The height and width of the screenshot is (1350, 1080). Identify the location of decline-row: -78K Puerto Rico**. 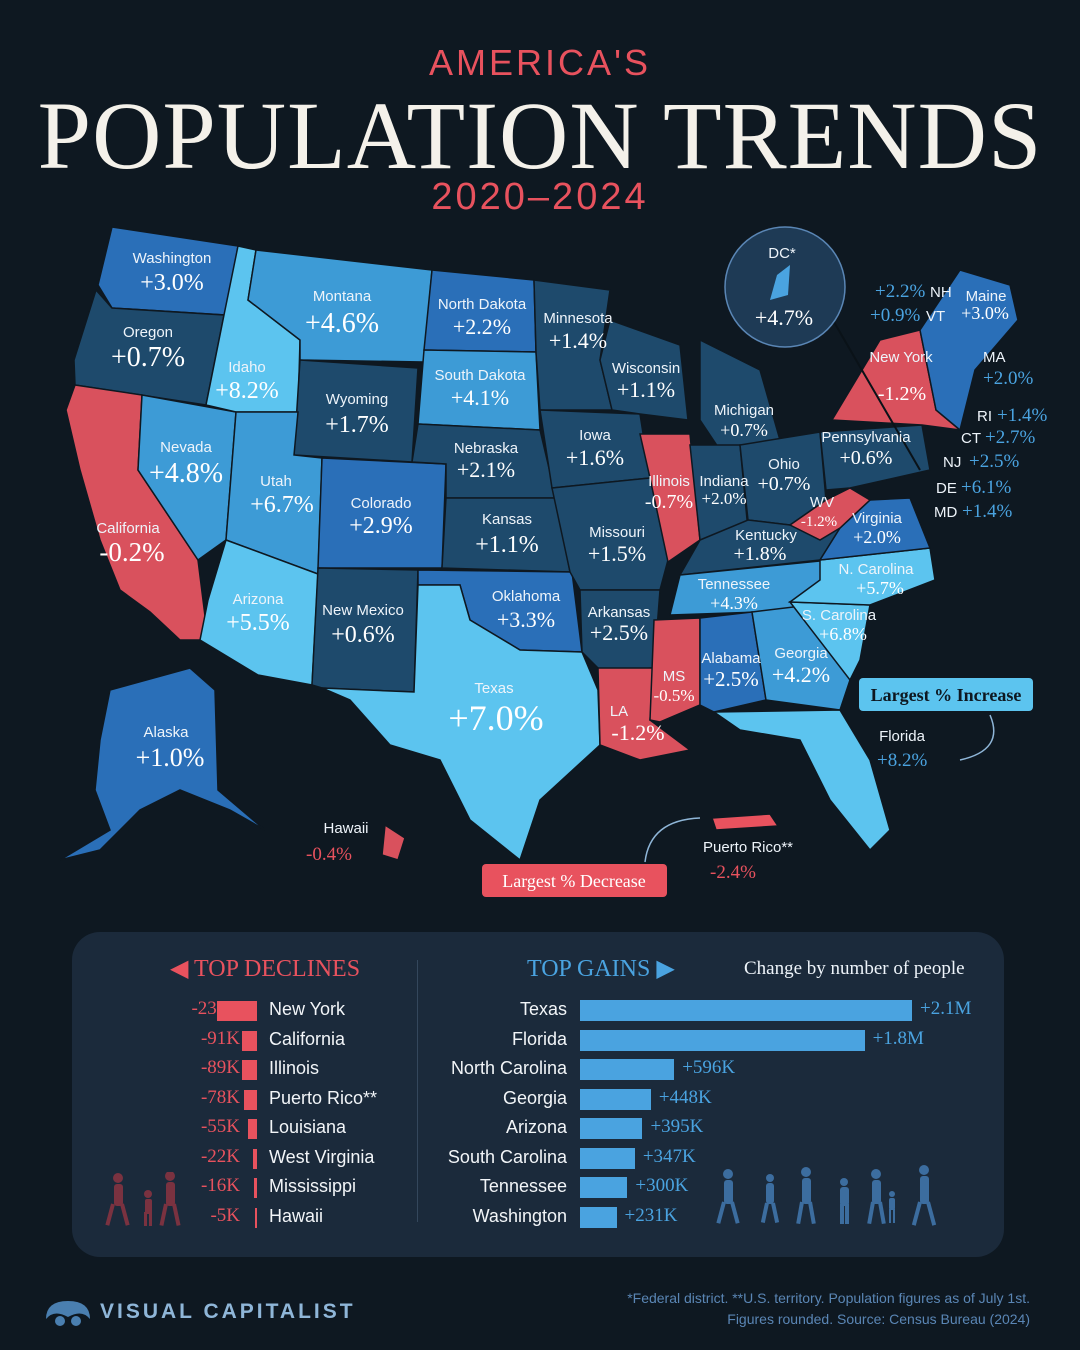
(242, 1100).